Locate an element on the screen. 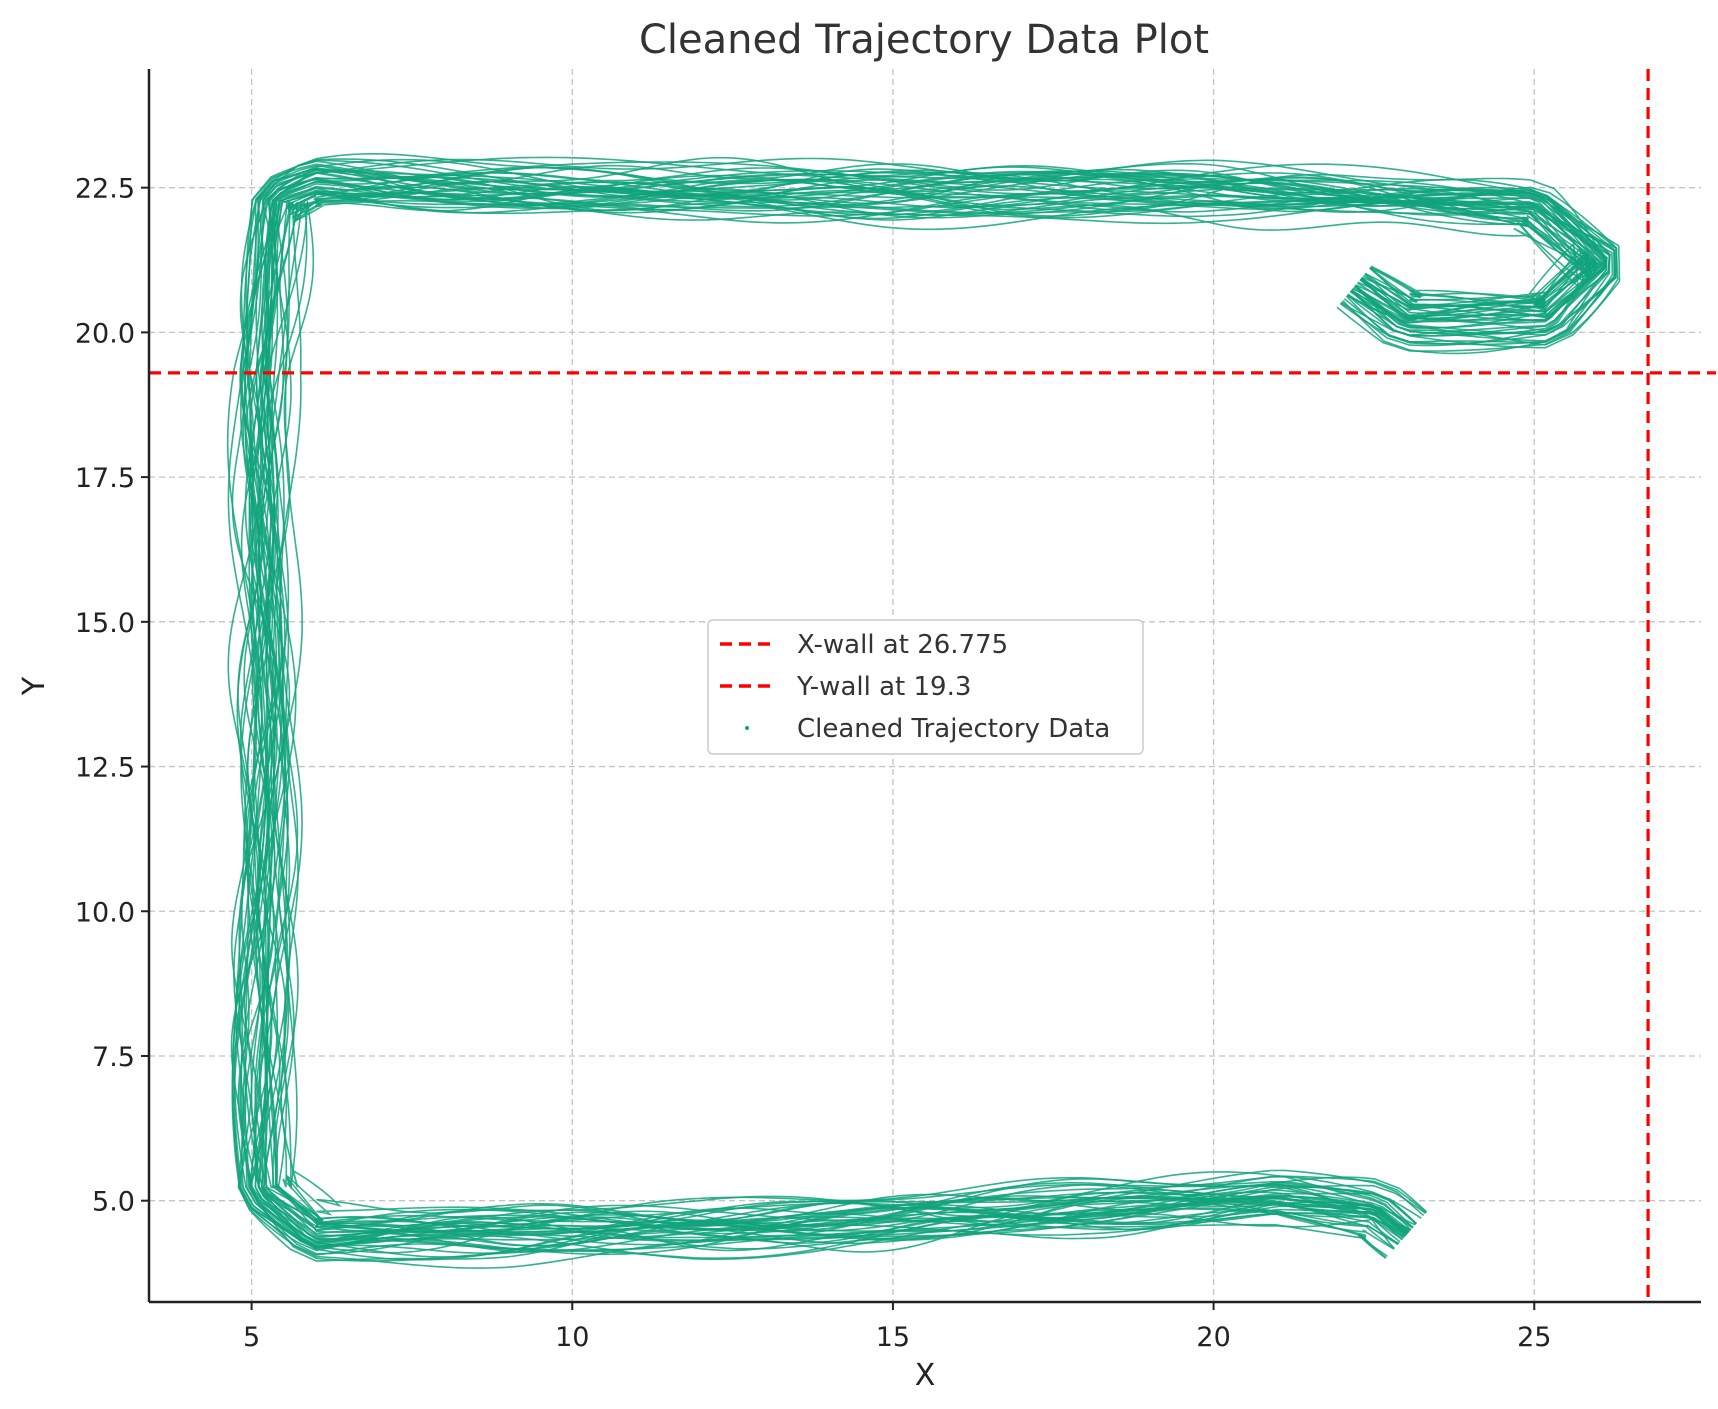 The image size is (1718, 1409). x-tick-label: 10 is located at coordinates (572, 1337).